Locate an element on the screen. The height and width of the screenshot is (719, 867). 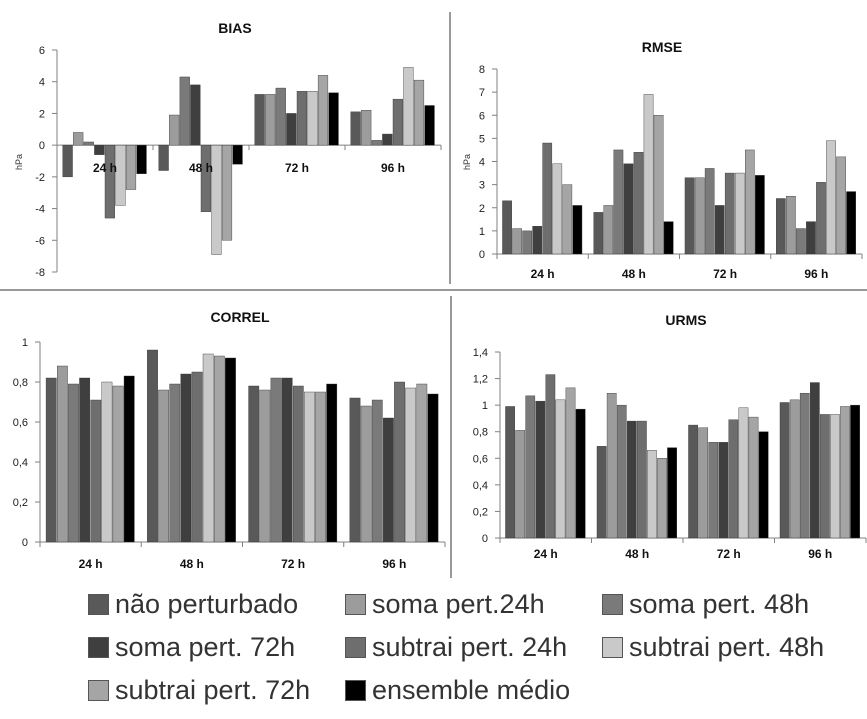
legend-item-subtrai-pert-48h: subtrai pert. 48h is located at coordinates (713, 647).